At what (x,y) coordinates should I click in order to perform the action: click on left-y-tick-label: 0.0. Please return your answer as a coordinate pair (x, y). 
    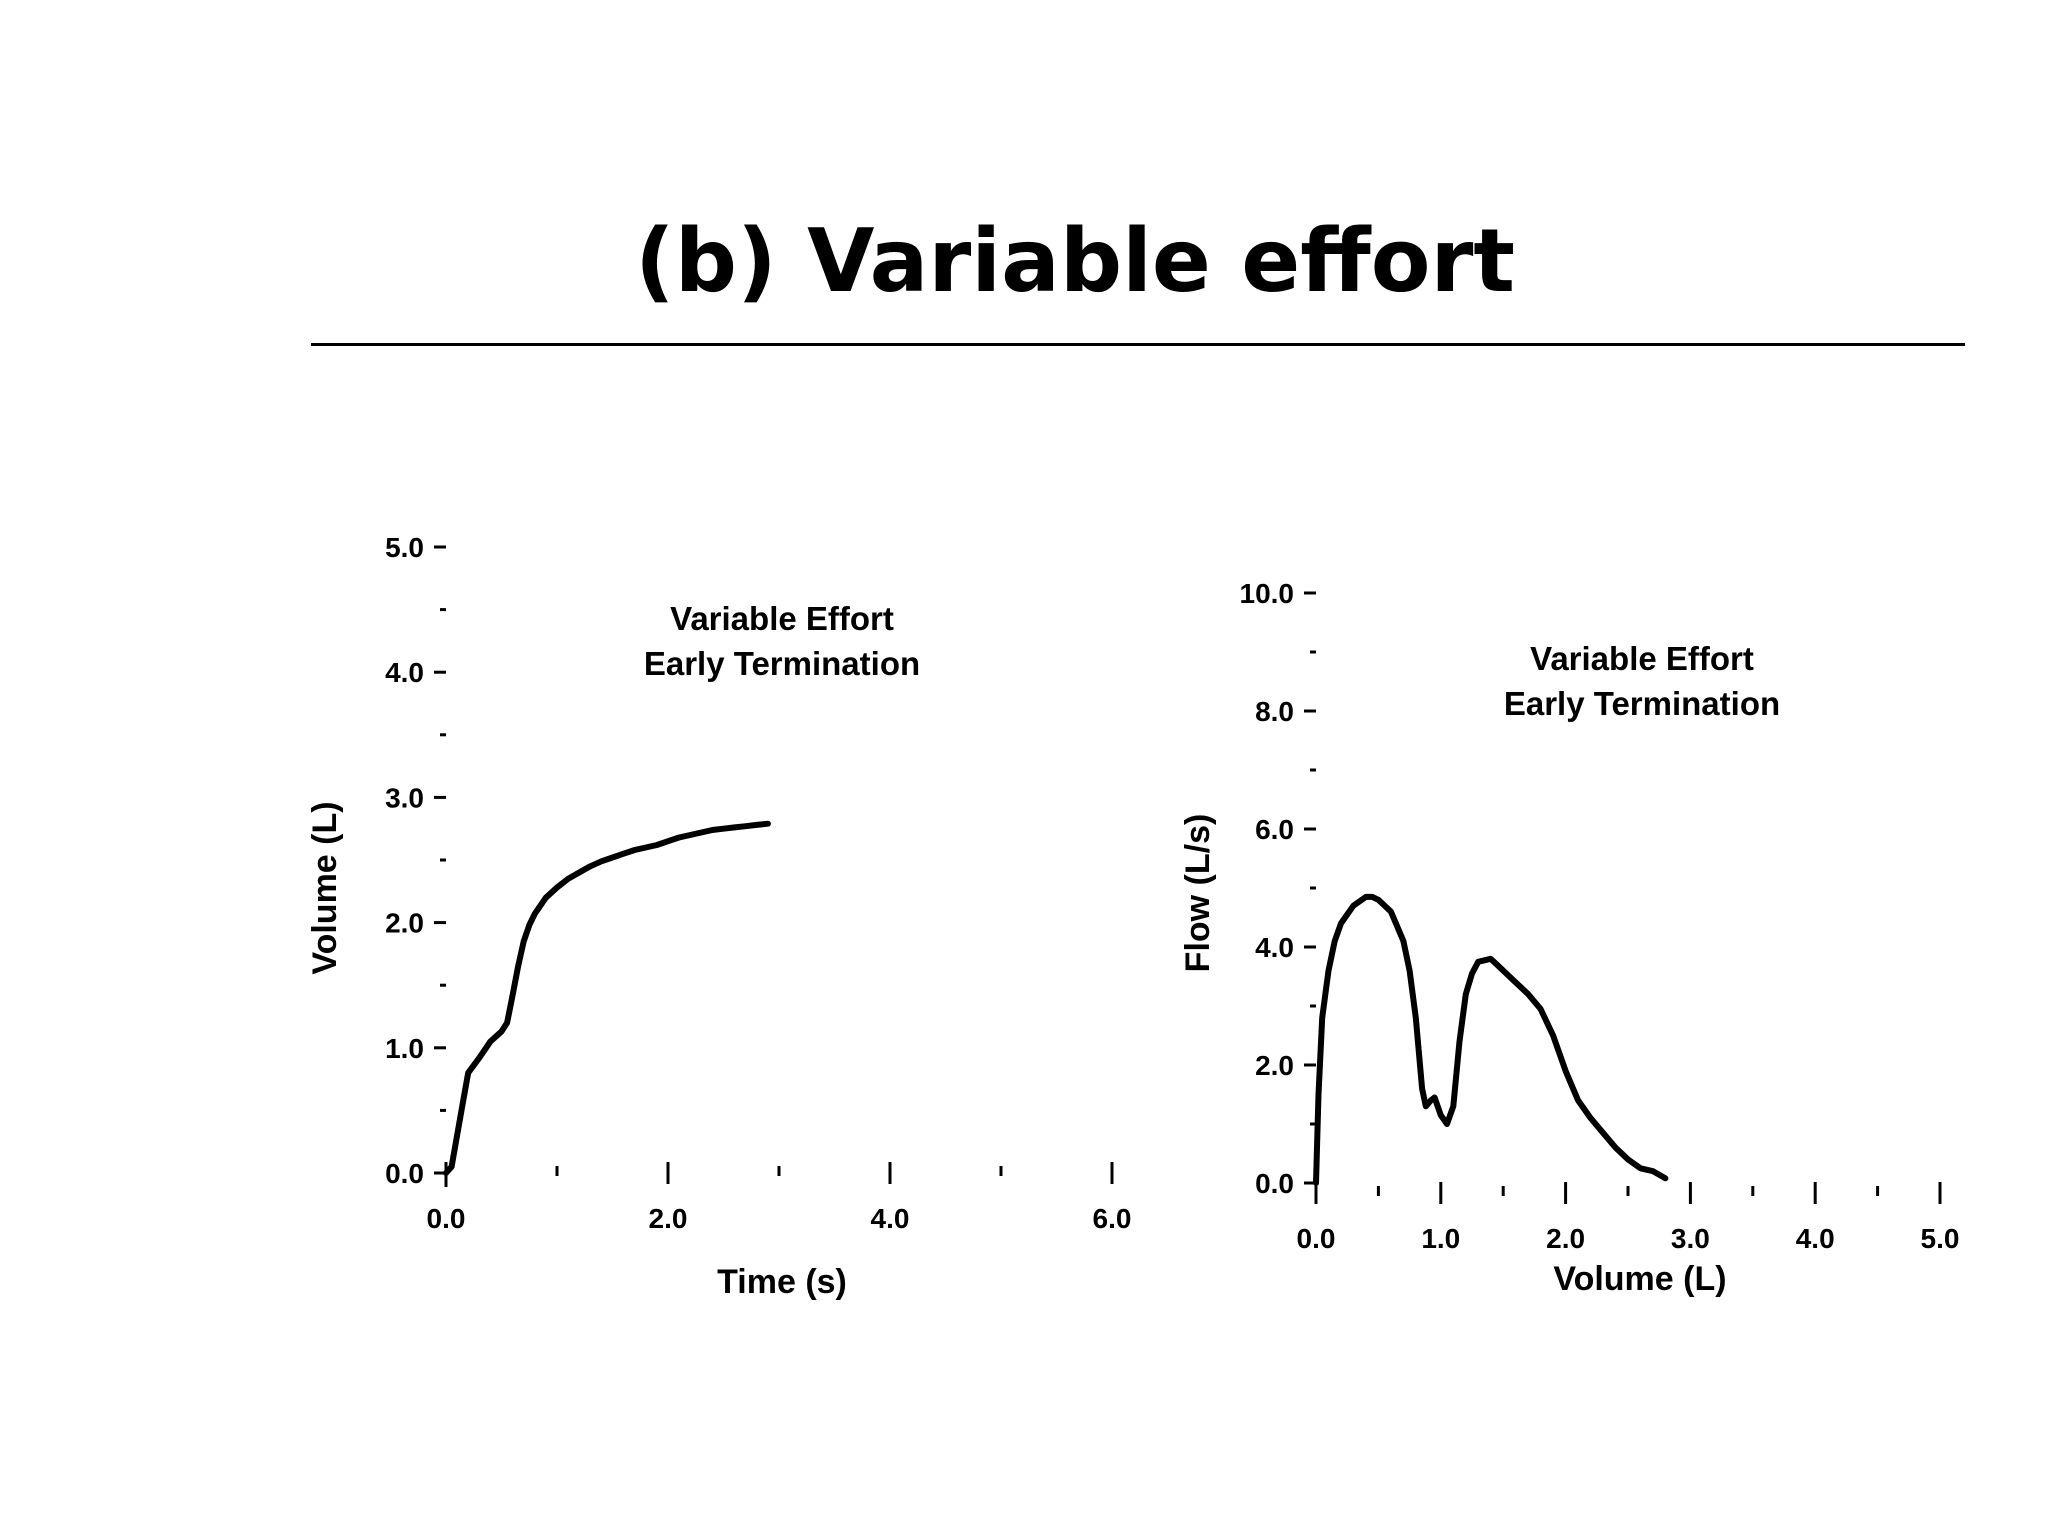
    Looking at the image, I should click on (404, 1173).